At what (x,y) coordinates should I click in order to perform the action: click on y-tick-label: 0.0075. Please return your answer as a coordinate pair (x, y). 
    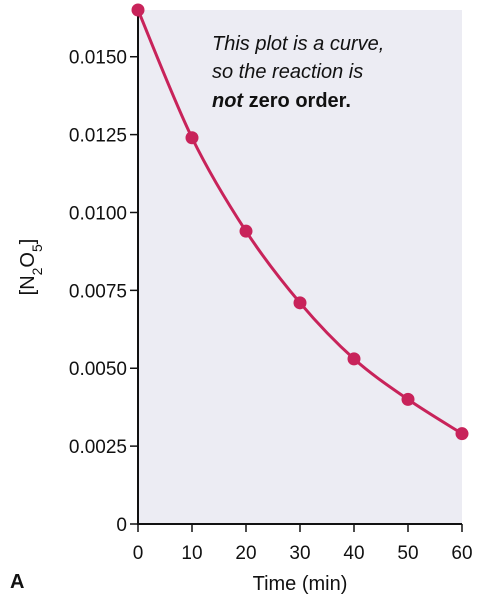
    Looking at the image, I should click on (98, 291).